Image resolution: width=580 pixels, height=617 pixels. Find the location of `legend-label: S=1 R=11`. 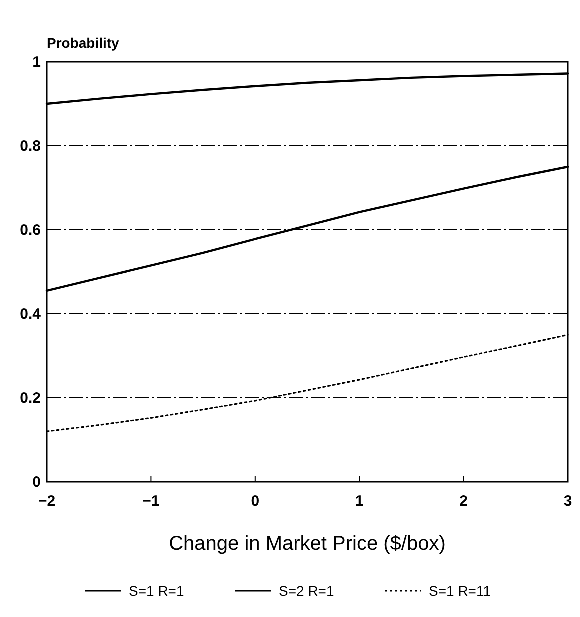

legend-label: S=1 R=11 is located at coordinates (460, 591).